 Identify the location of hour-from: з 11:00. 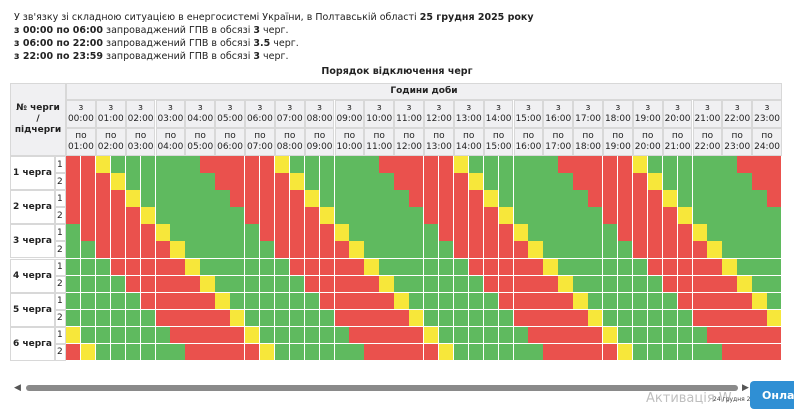
(409, 114).